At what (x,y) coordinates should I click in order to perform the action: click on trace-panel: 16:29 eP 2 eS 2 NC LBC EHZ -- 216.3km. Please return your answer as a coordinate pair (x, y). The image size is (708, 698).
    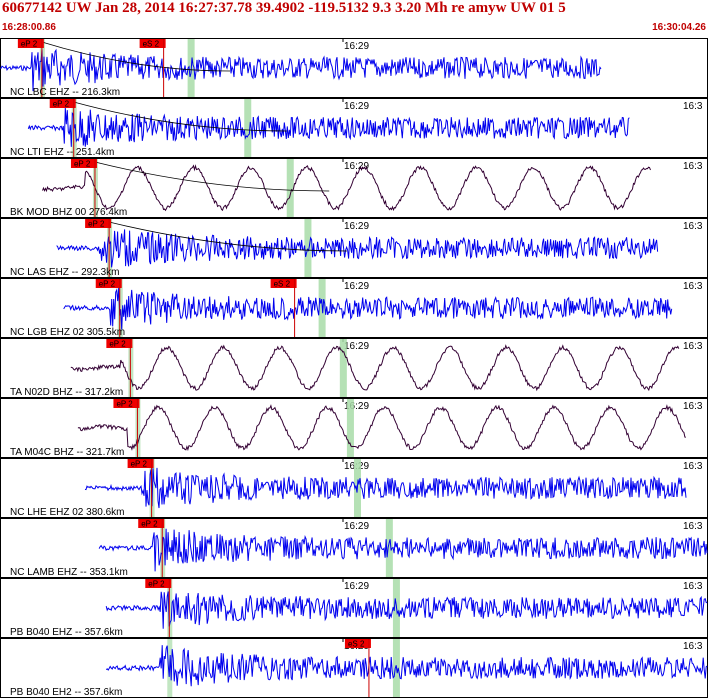
    Looking at the image, I should click on (354, 68).